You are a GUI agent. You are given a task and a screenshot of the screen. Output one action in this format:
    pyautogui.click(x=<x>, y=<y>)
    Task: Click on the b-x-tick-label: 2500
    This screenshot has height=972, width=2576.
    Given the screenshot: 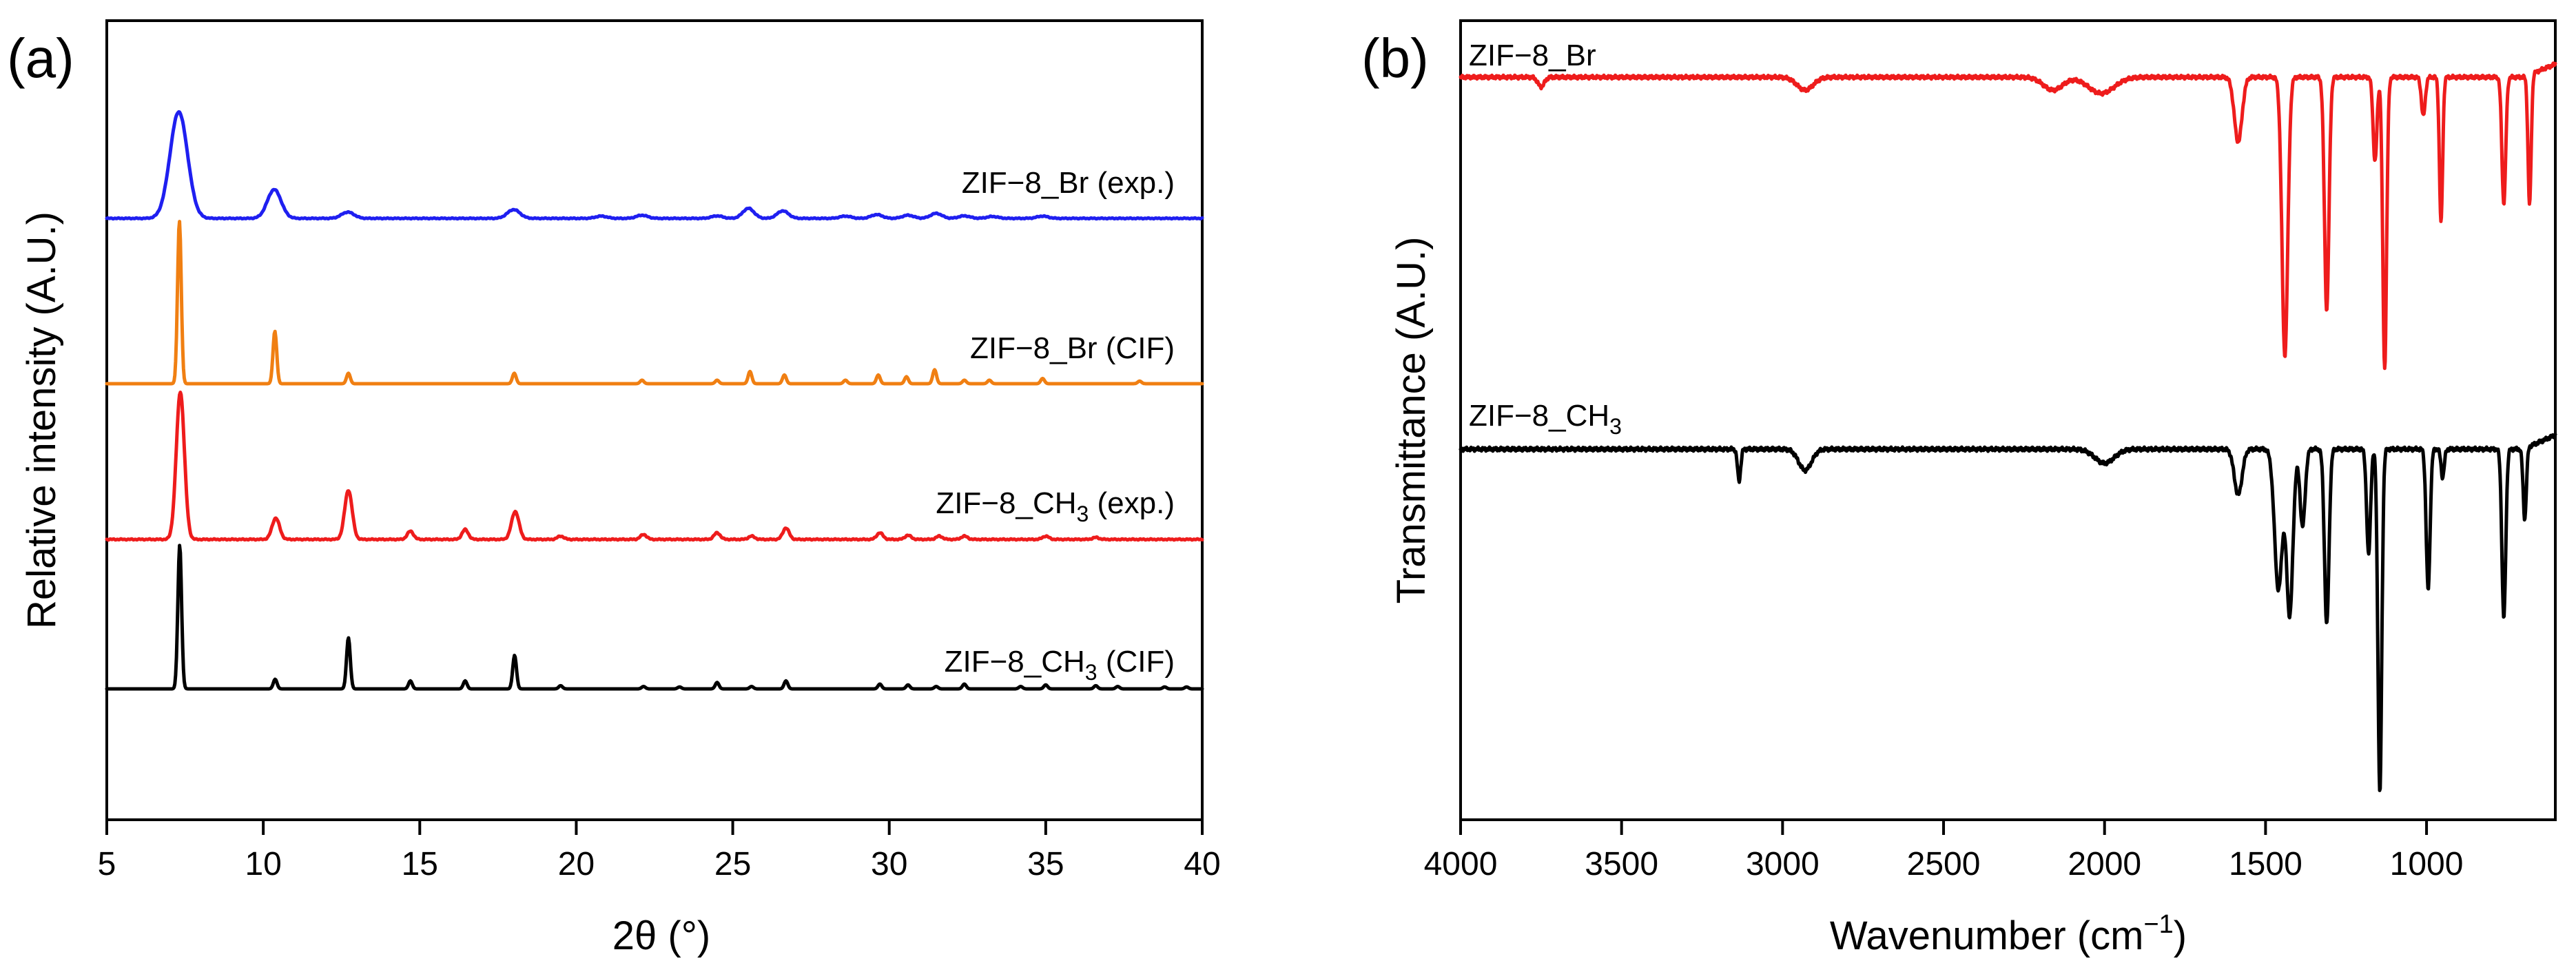 What is the action you would take?
    pyautogui.click(x=1944, y=864)
    